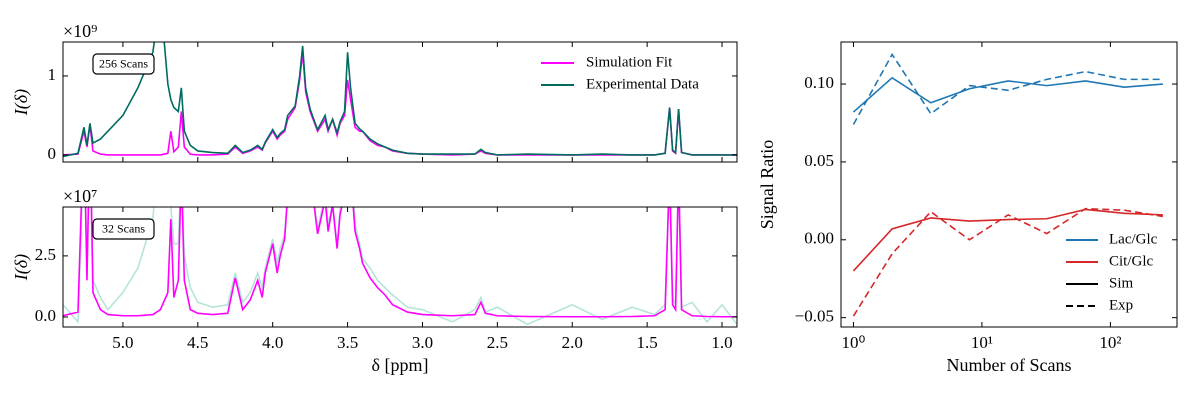 Image resolution: width=1200 pixels, height=400 pixels. Describe the element at coordinates (52, 74) in the screenshot. I see `y-tick-label: 1` at that location.